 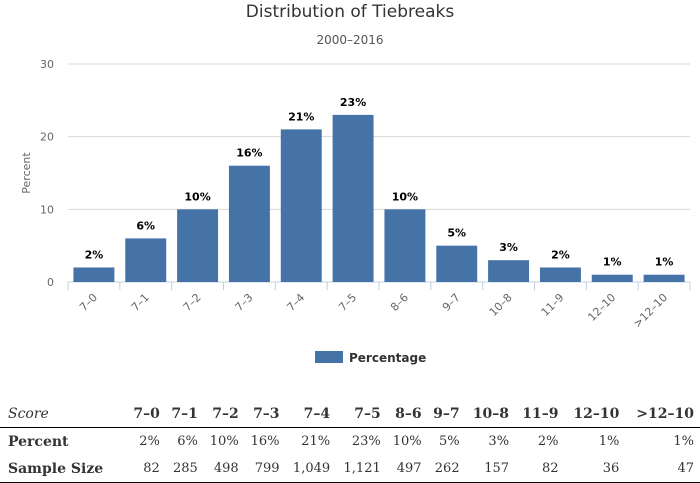 I want to click on table-cell: 47, so click(x=685, y=468).